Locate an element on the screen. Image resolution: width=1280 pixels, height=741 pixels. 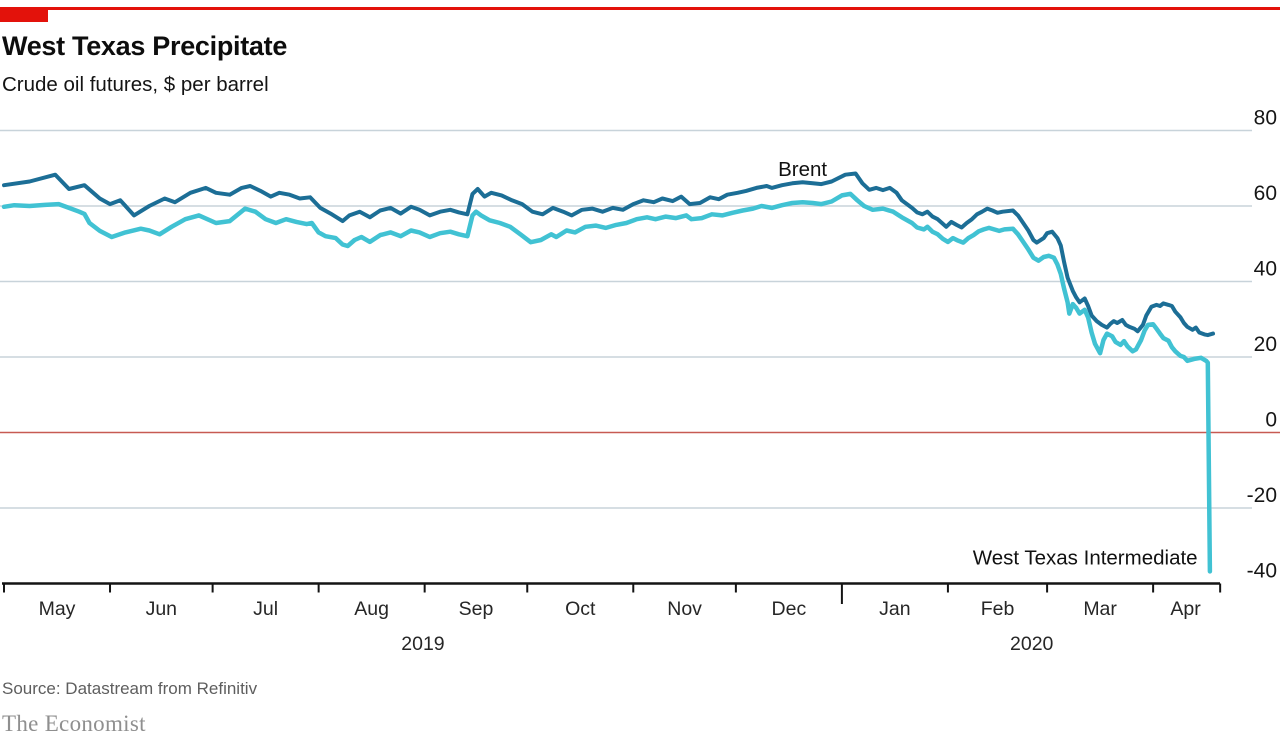
month-label: Jan is located at coordinates (894, 609).